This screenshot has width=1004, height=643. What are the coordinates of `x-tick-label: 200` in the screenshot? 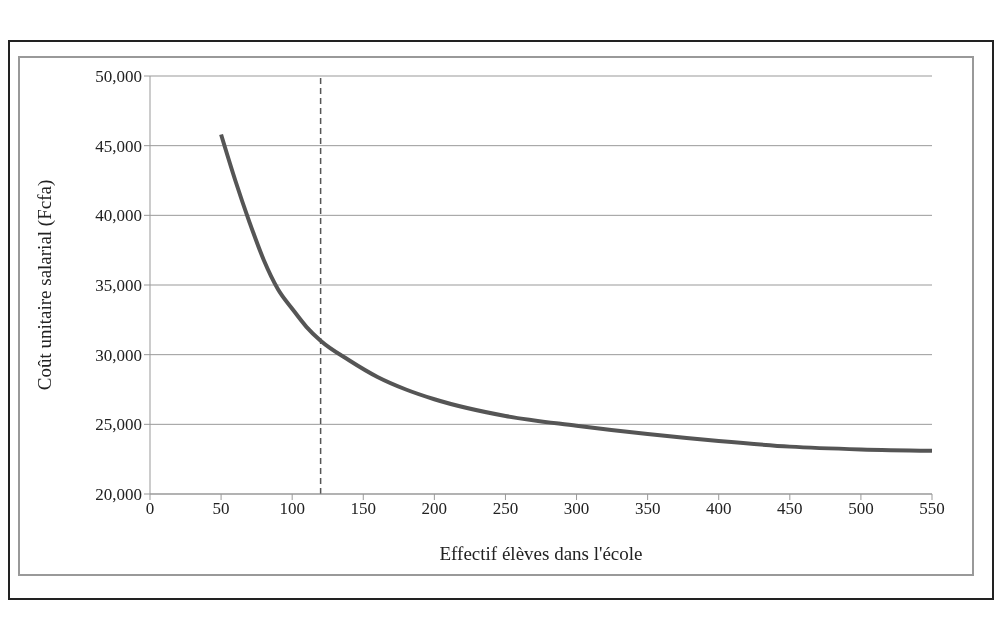 It's located at (434, 509).